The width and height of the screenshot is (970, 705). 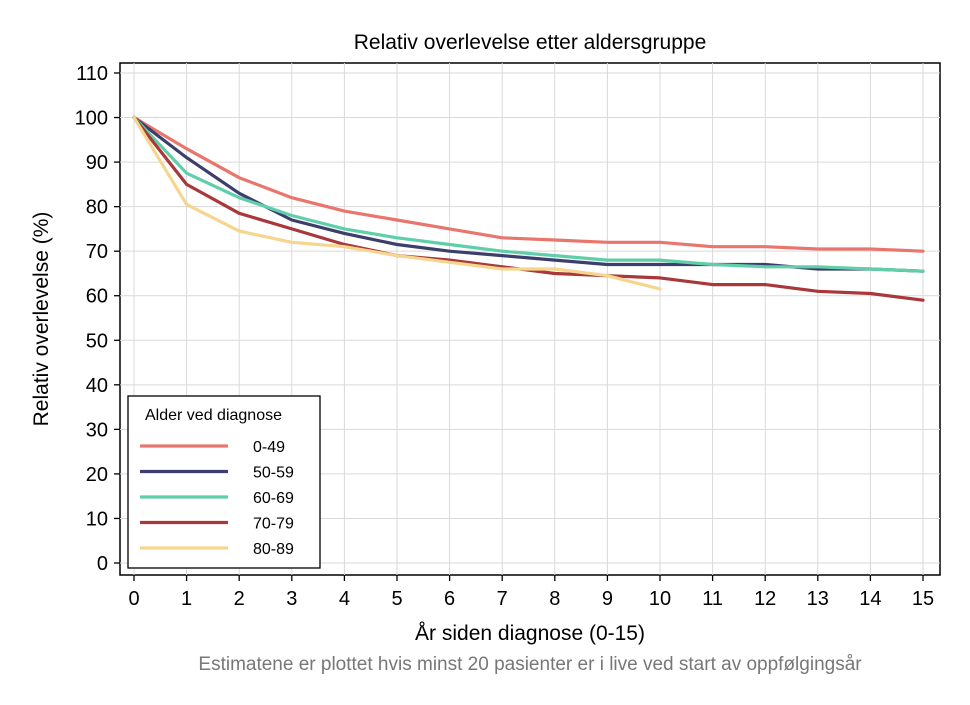 What do you see at coordinates (97, 430) in the screenshot?
I see `y-tick-label: 30` at bounding box center [97, 430].